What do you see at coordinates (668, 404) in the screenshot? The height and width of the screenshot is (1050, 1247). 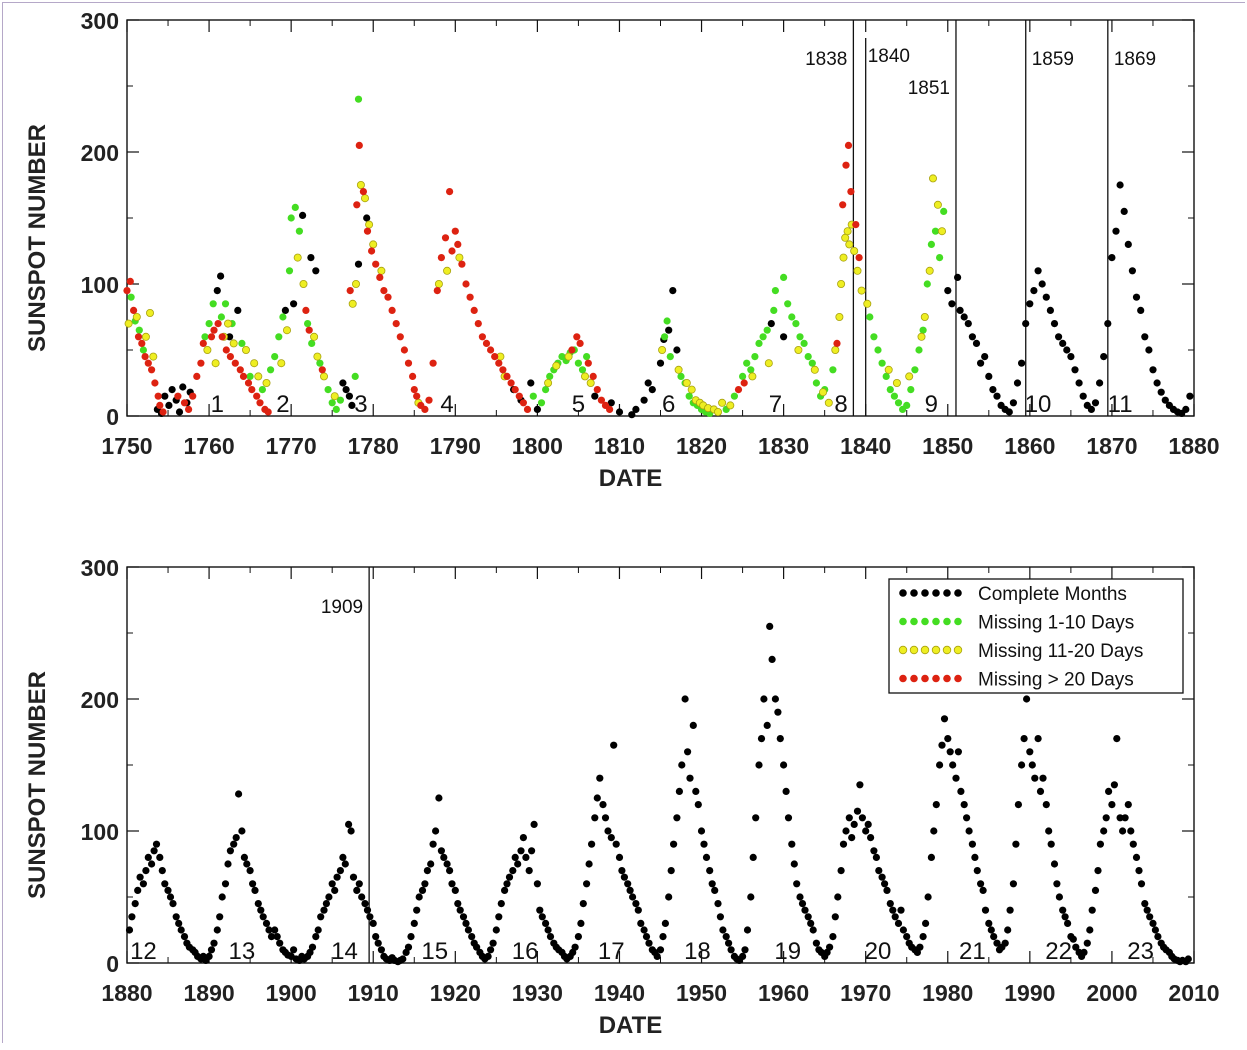 I see `cycle-label-6: 6` at bounding box center [668, 404].